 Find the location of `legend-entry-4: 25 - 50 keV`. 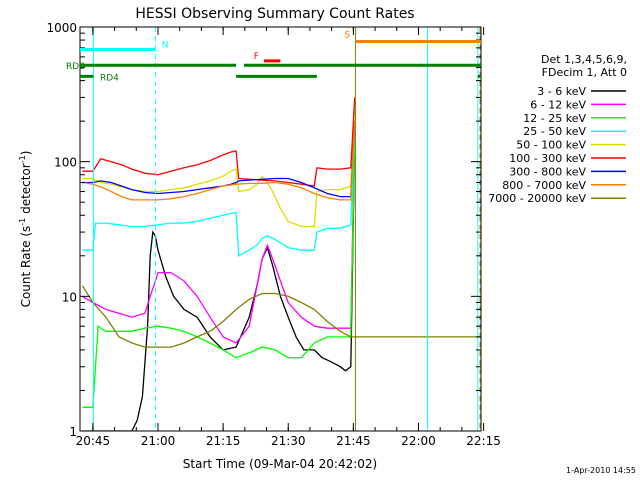

legend-entry-4: 25 - 50 keV is located at coordinates (554, 131).